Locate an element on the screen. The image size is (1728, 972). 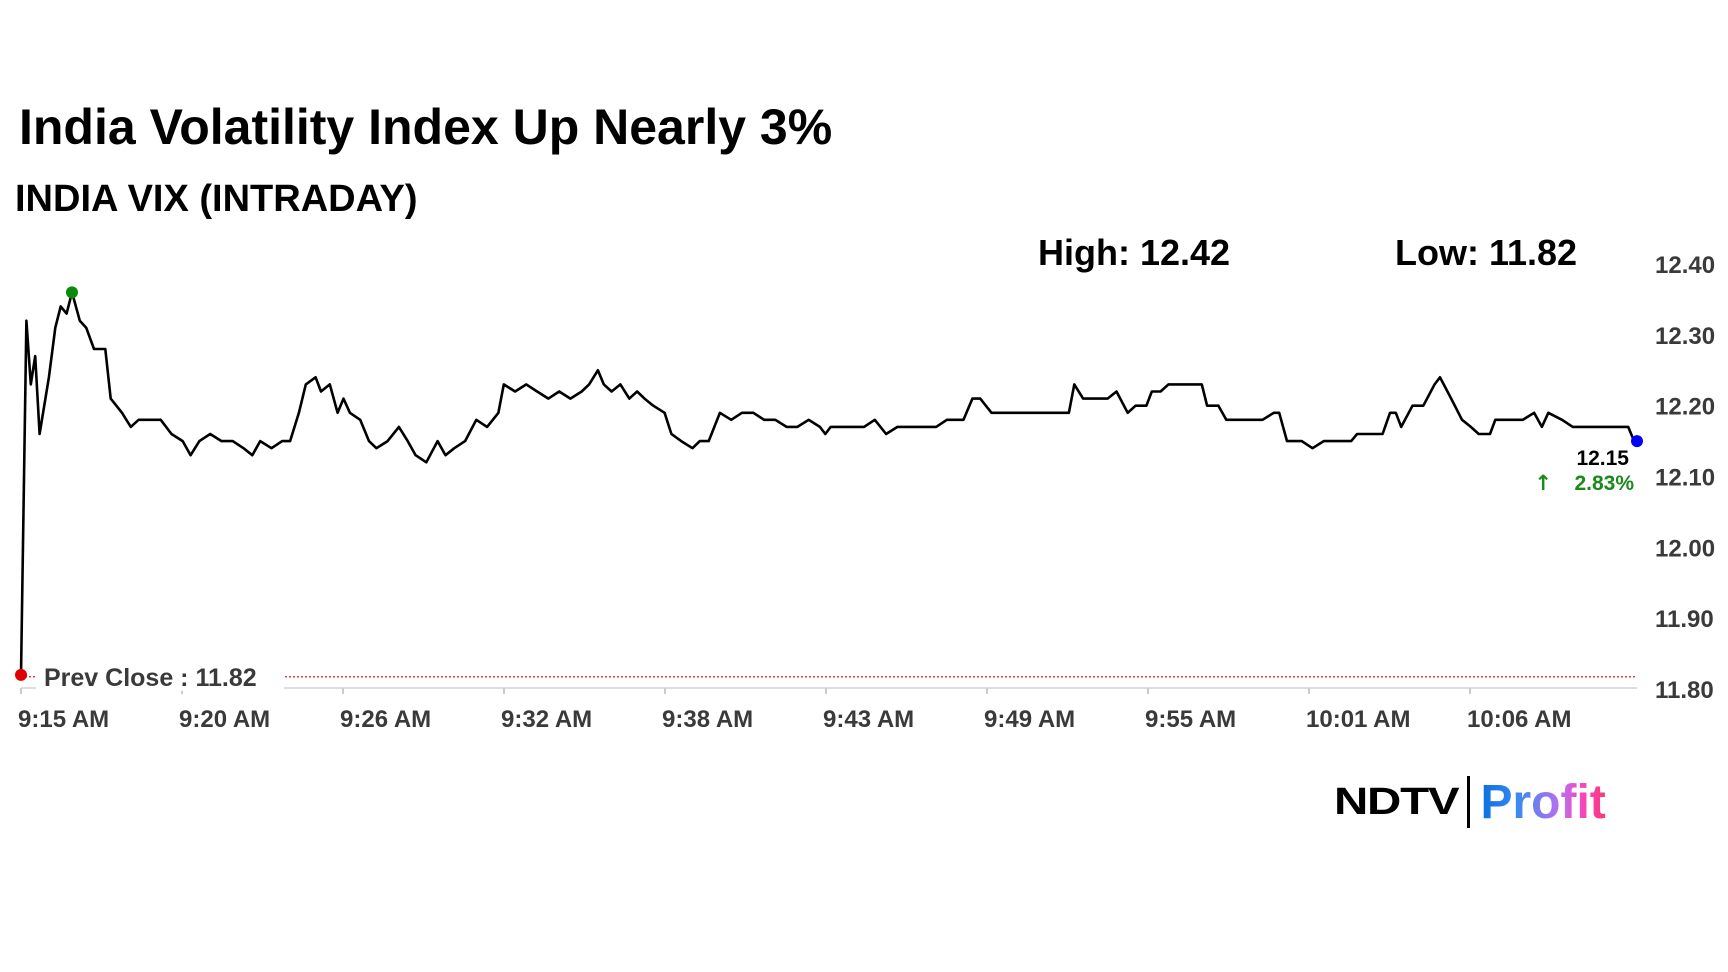
high-marker is located at coordinates (71, 292).